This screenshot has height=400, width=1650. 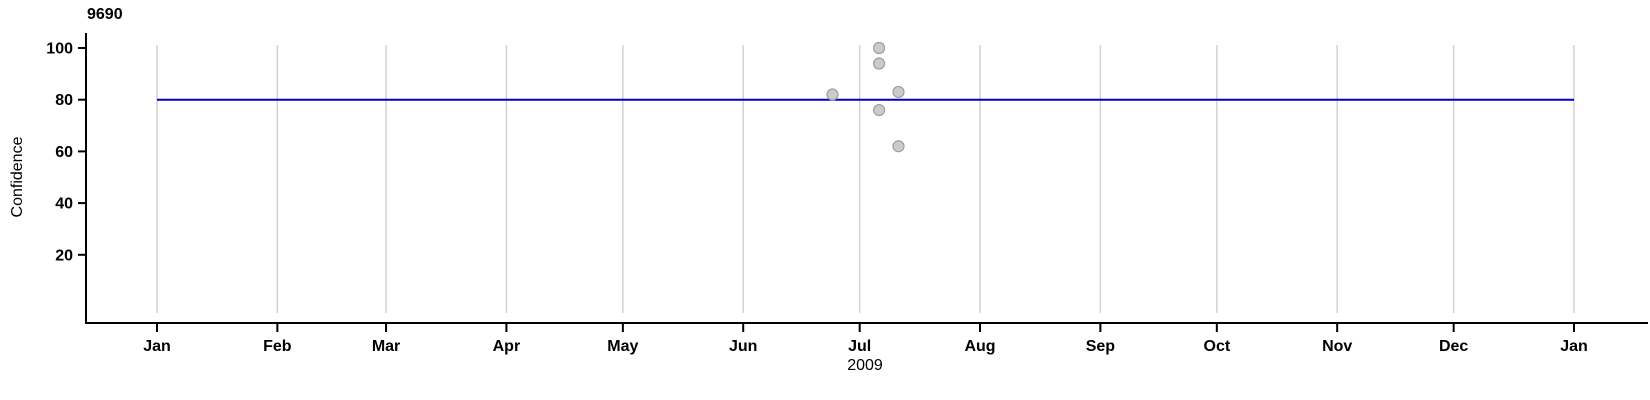 I want to click on y-tick-label: 40, so click(x=64, y=204).